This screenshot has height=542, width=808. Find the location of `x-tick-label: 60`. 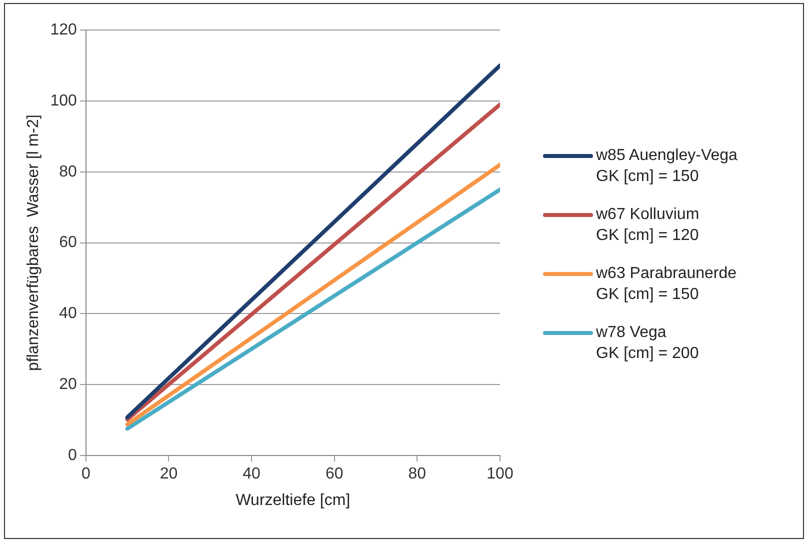

x-tick-label: 60 is located at coordinates (334, 474).